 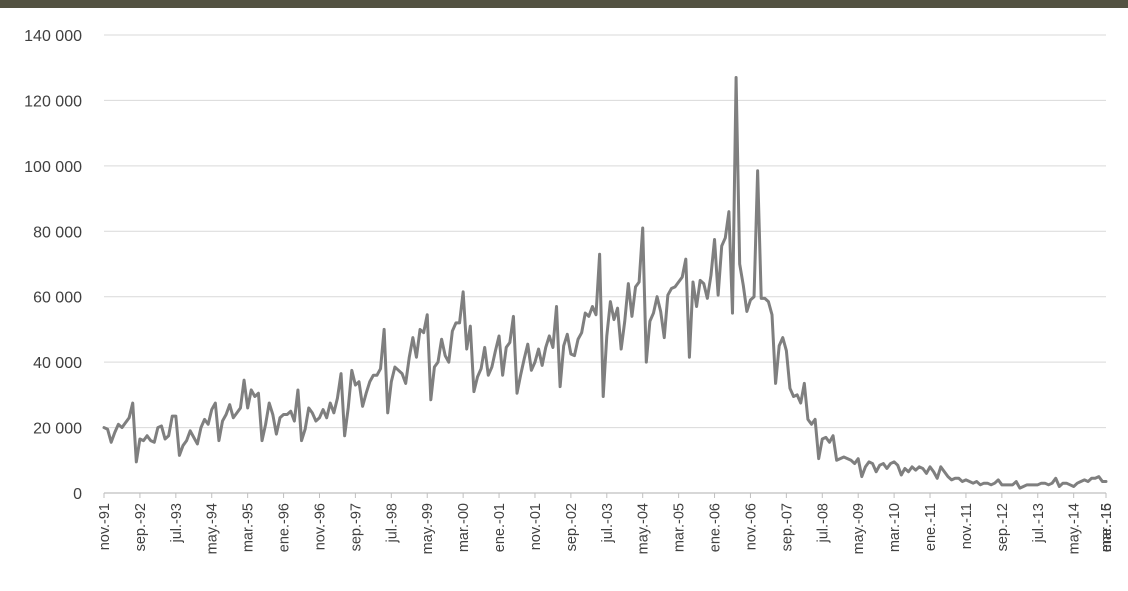 What do you see at coordinates (859, 528) in the screenshot?
I see `x-tick-label: may.-09` at bounding box center [859, 528].